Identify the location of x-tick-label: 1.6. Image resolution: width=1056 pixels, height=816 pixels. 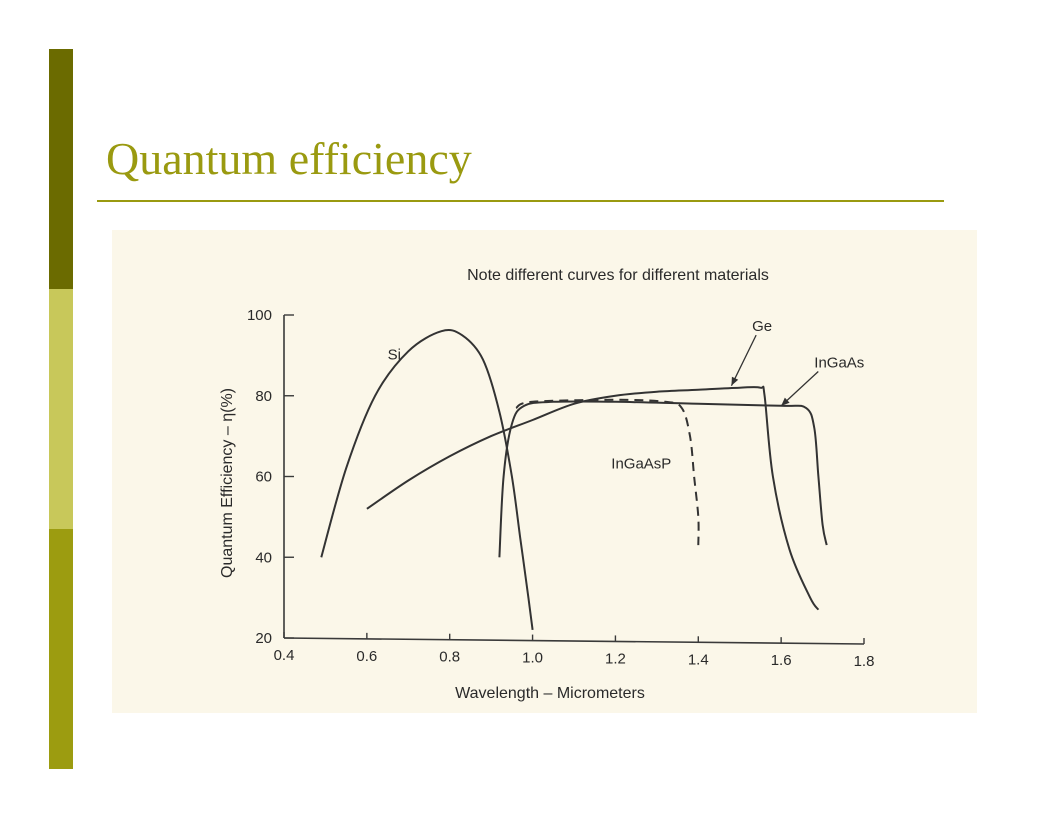
(781, 660).